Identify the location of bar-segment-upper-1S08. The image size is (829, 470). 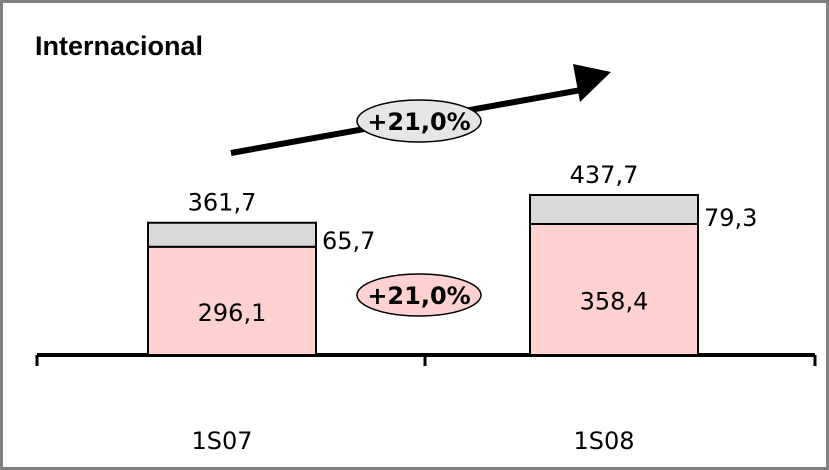
(614, 209).